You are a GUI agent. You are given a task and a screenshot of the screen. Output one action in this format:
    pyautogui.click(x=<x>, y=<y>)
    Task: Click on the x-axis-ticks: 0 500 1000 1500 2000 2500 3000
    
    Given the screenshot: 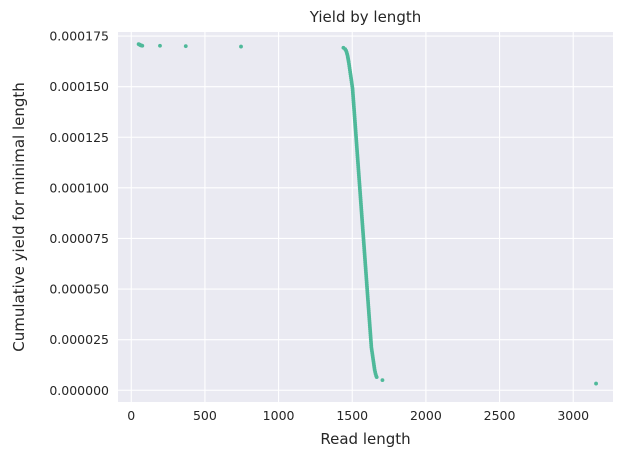 What is the action you would take?
    pyautogui.click(x=358, y=415)
    